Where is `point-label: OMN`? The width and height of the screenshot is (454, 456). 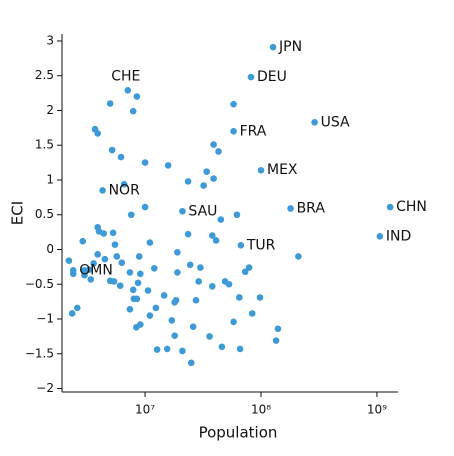
point-label: OMN is located at coordinates (96, 270).